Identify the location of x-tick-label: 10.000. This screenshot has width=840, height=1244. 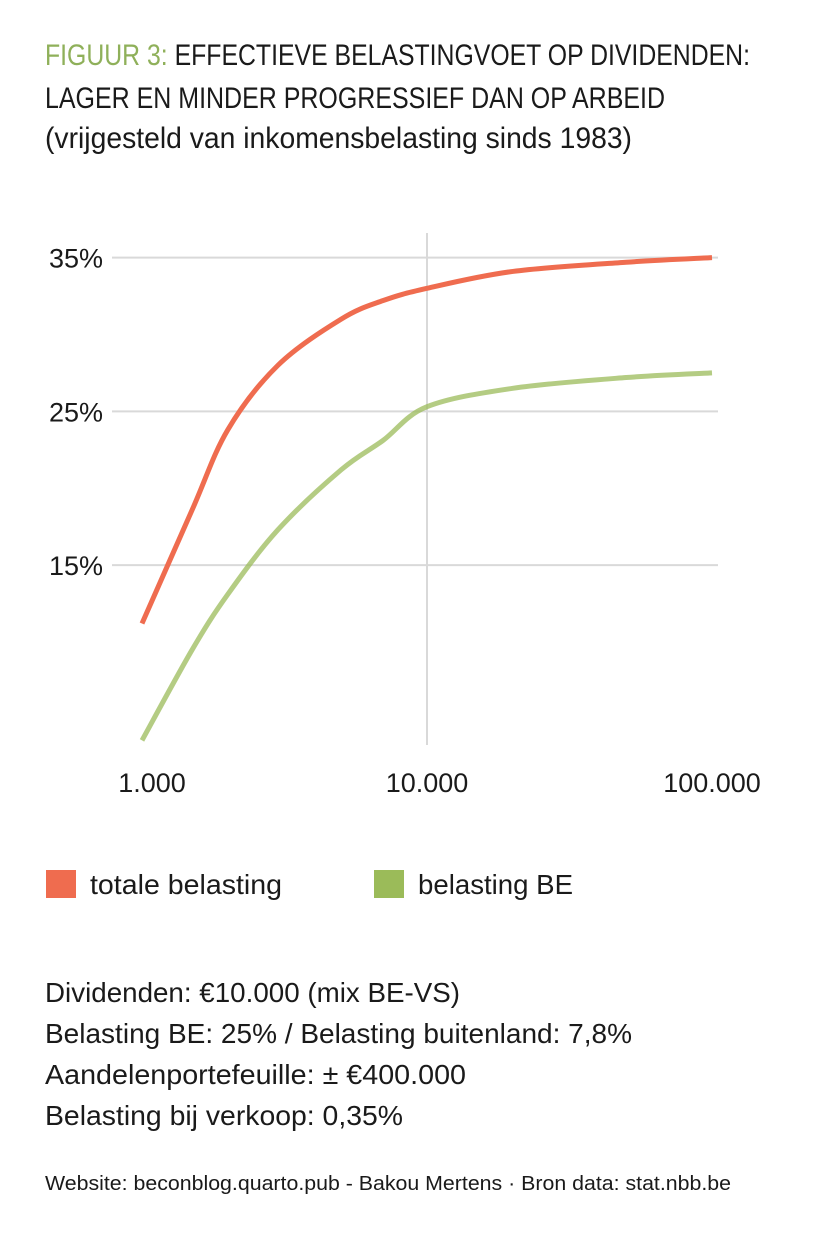
(427, 783).